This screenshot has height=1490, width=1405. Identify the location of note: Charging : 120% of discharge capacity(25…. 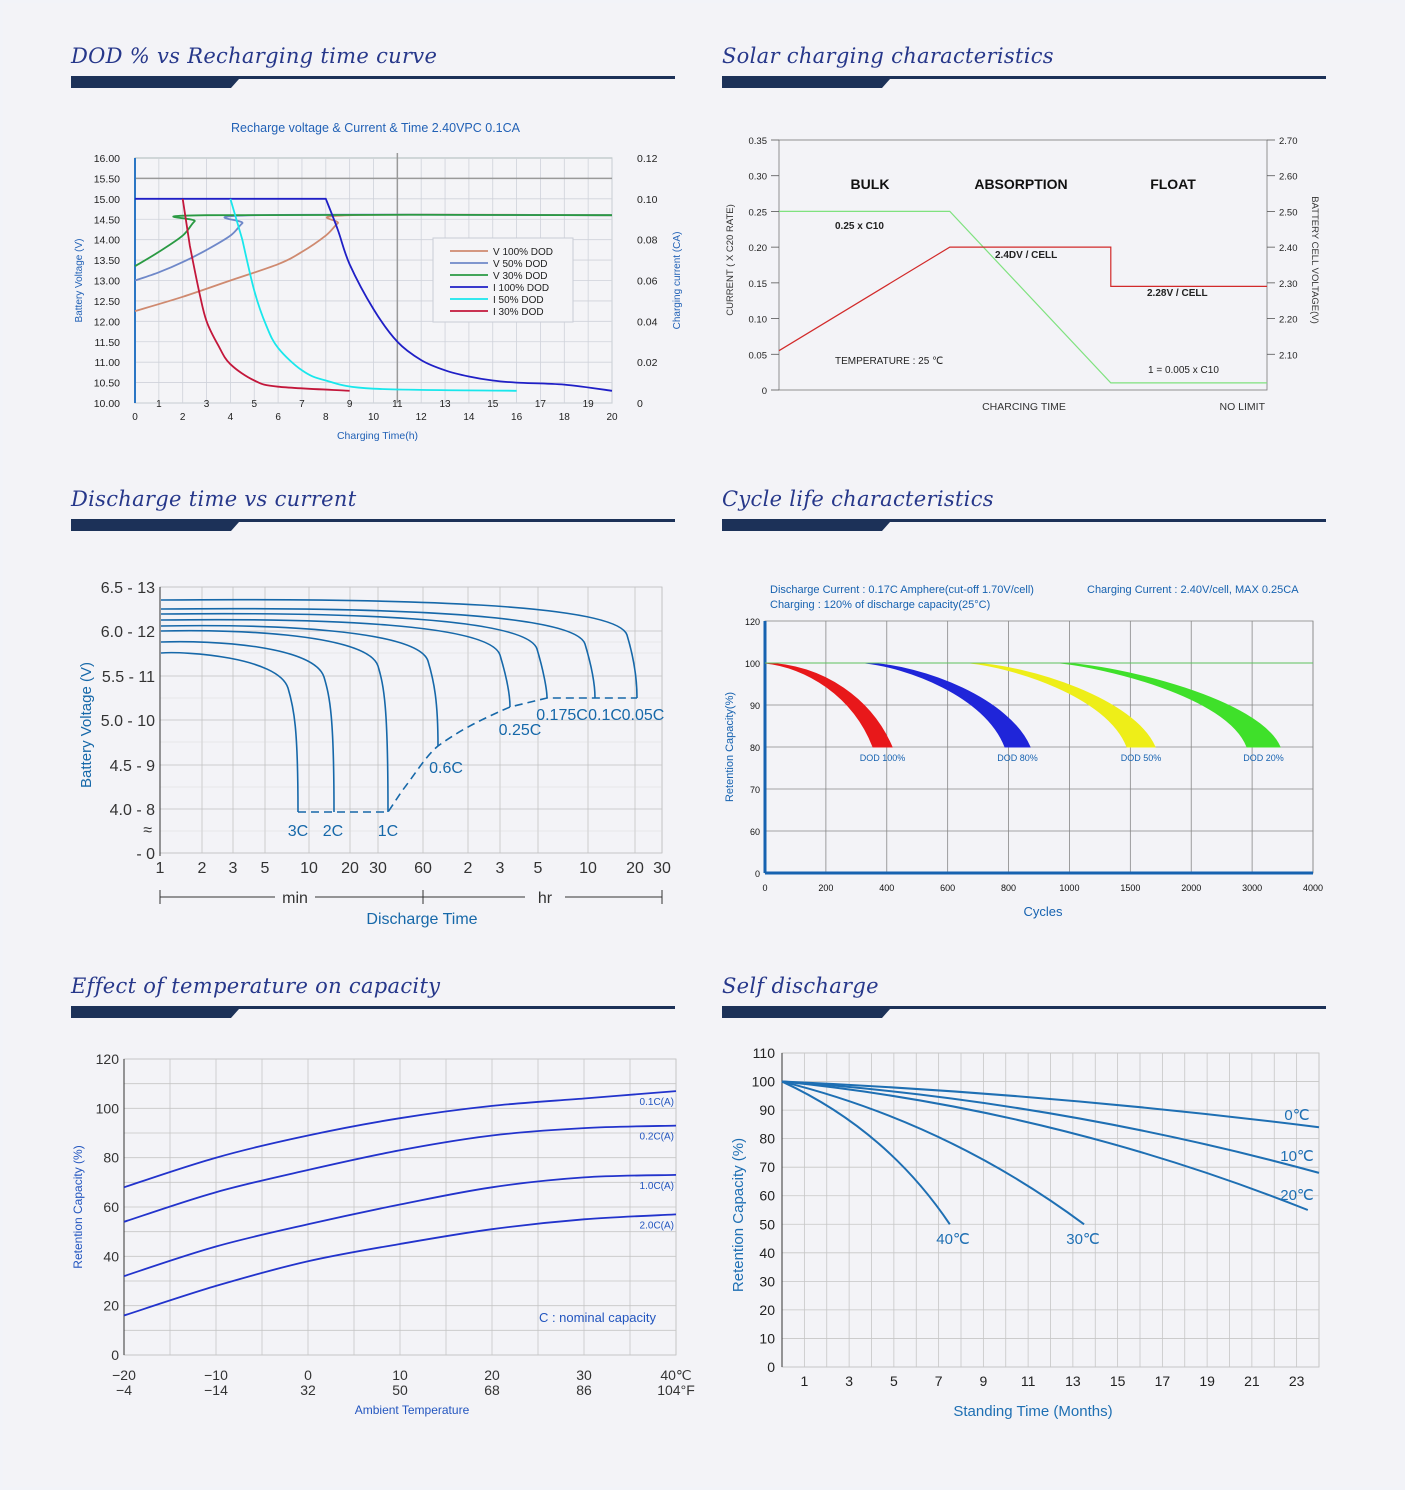
(880, 605).